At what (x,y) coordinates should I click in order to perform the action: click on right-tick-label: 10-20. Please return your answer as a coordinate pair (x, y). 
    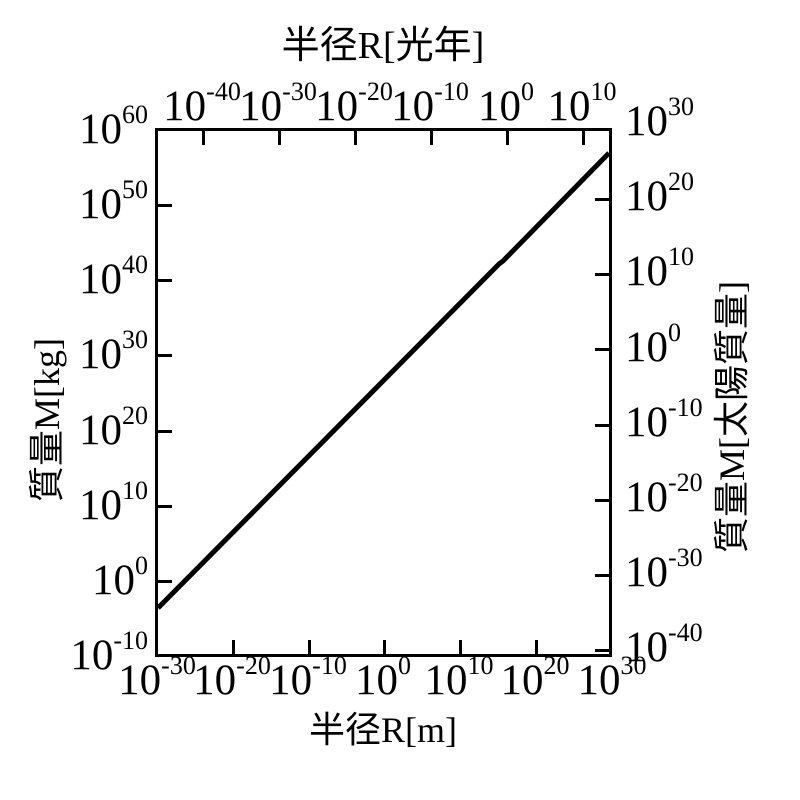
    Looking at the image, I should click on (664, 494).